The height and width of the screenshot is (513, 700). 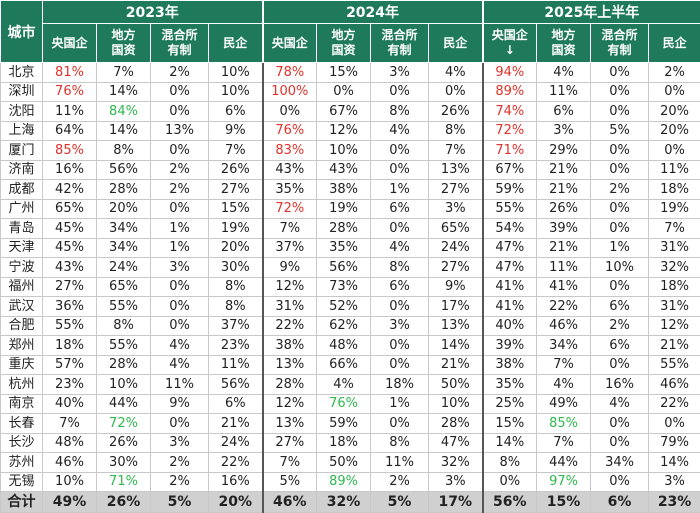 I want to click on cell-mixed: 10%, so click(x=620, y=268).